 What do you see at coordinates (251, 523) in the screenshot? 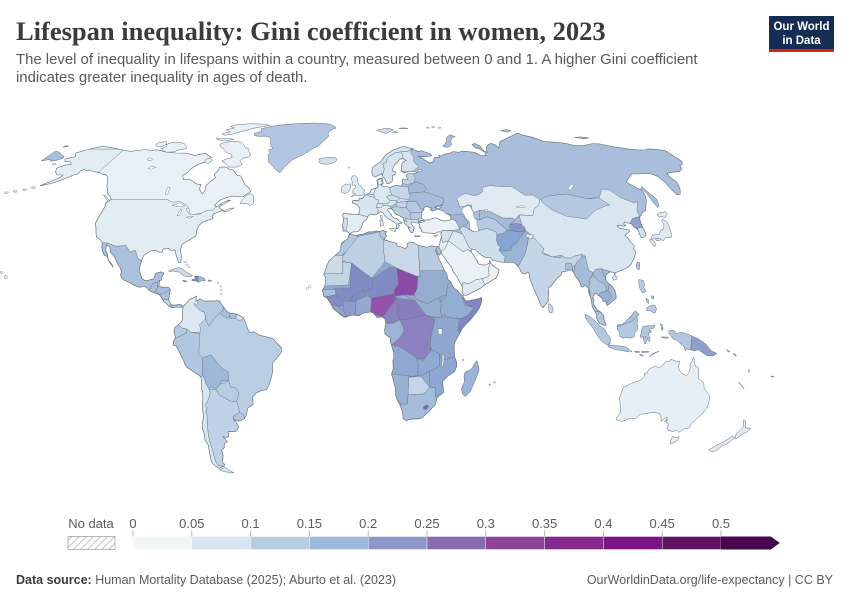
I see `svg-text: 0.1` at bounding box center [251, 523].